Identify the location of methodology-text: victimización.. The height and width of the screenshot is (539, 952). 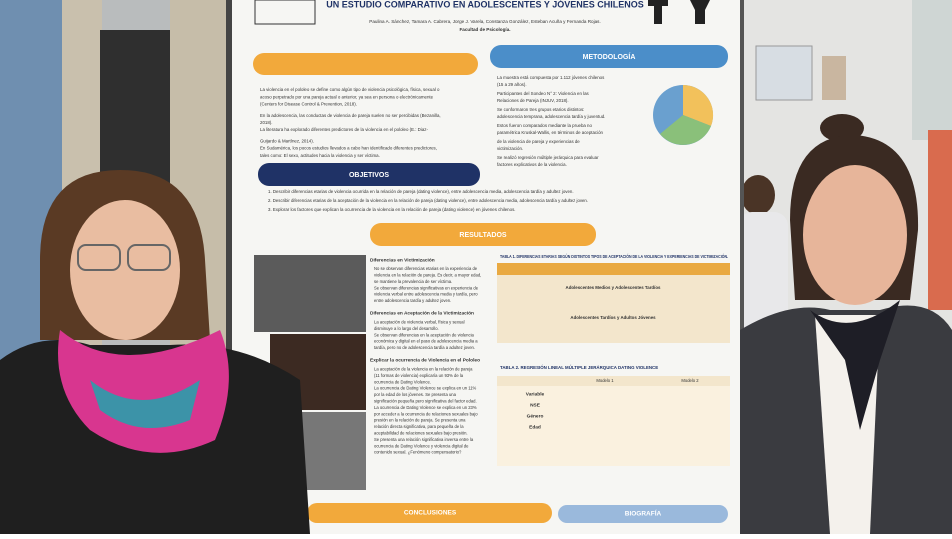
(510, 148).